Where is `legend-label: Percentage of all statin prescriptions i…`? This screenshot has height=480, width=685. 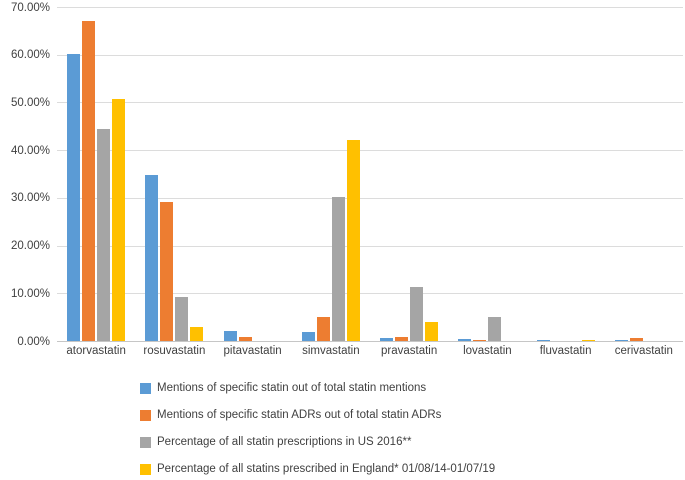
legend-label: Percentage of all statin prescriptions i… is located at coordinates (284, 442).